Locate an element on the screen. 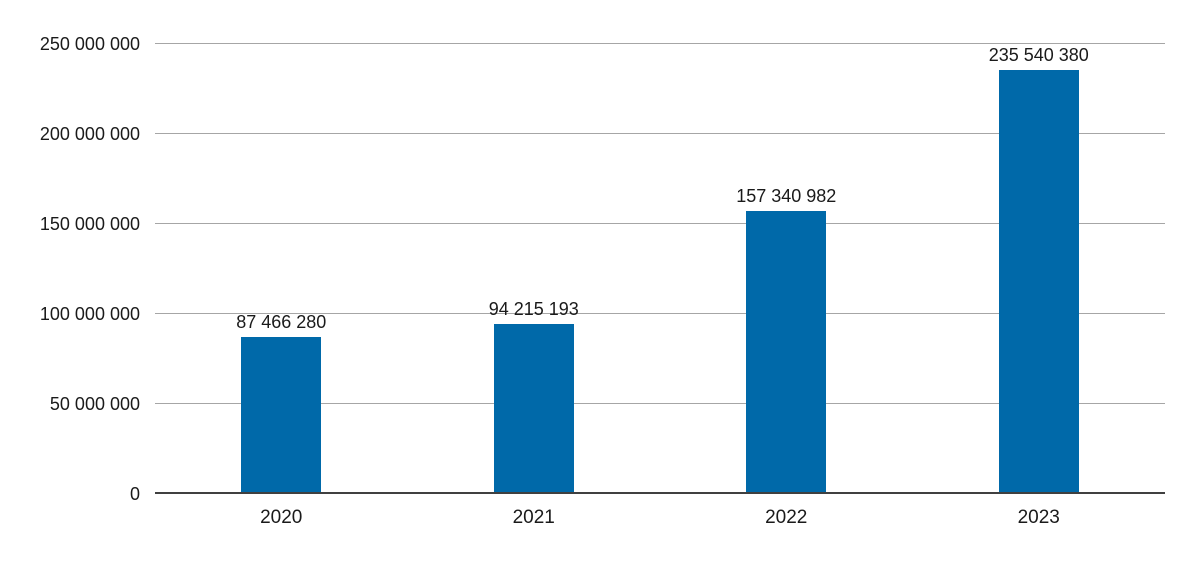 Image resolution: width=1200 pixels, height=569 pixels. bar-value-label: 94 215 193 is located at coordinates (533, 309).